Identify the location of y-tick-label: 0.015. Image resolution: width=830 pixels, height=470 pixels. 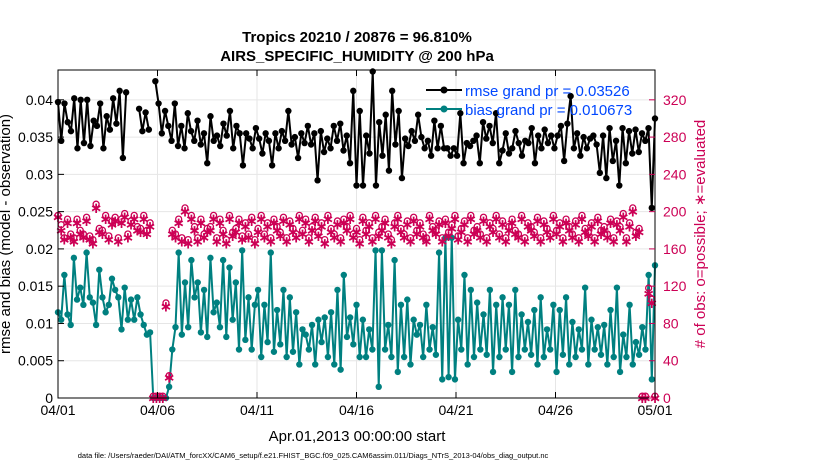
(35, 286).